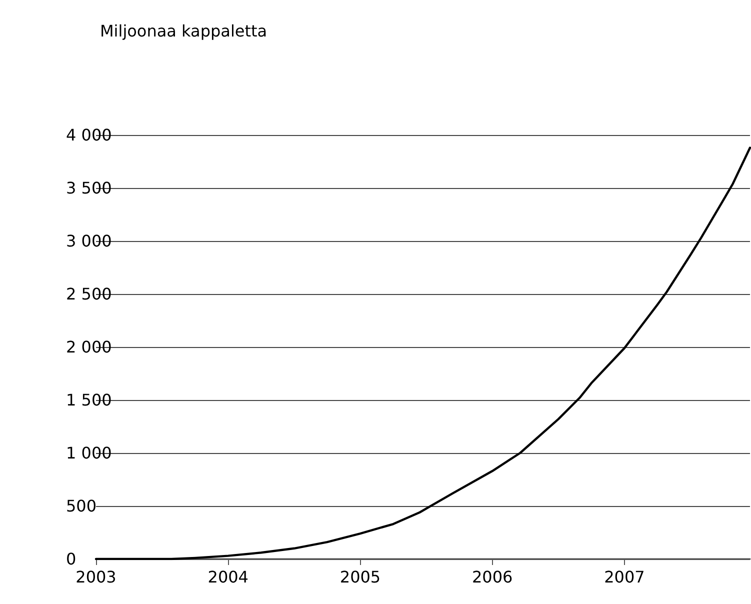  Describe the element at coordinates (89, 347) in the screenshot. I see `y-tick-label: 2 000` at that location.